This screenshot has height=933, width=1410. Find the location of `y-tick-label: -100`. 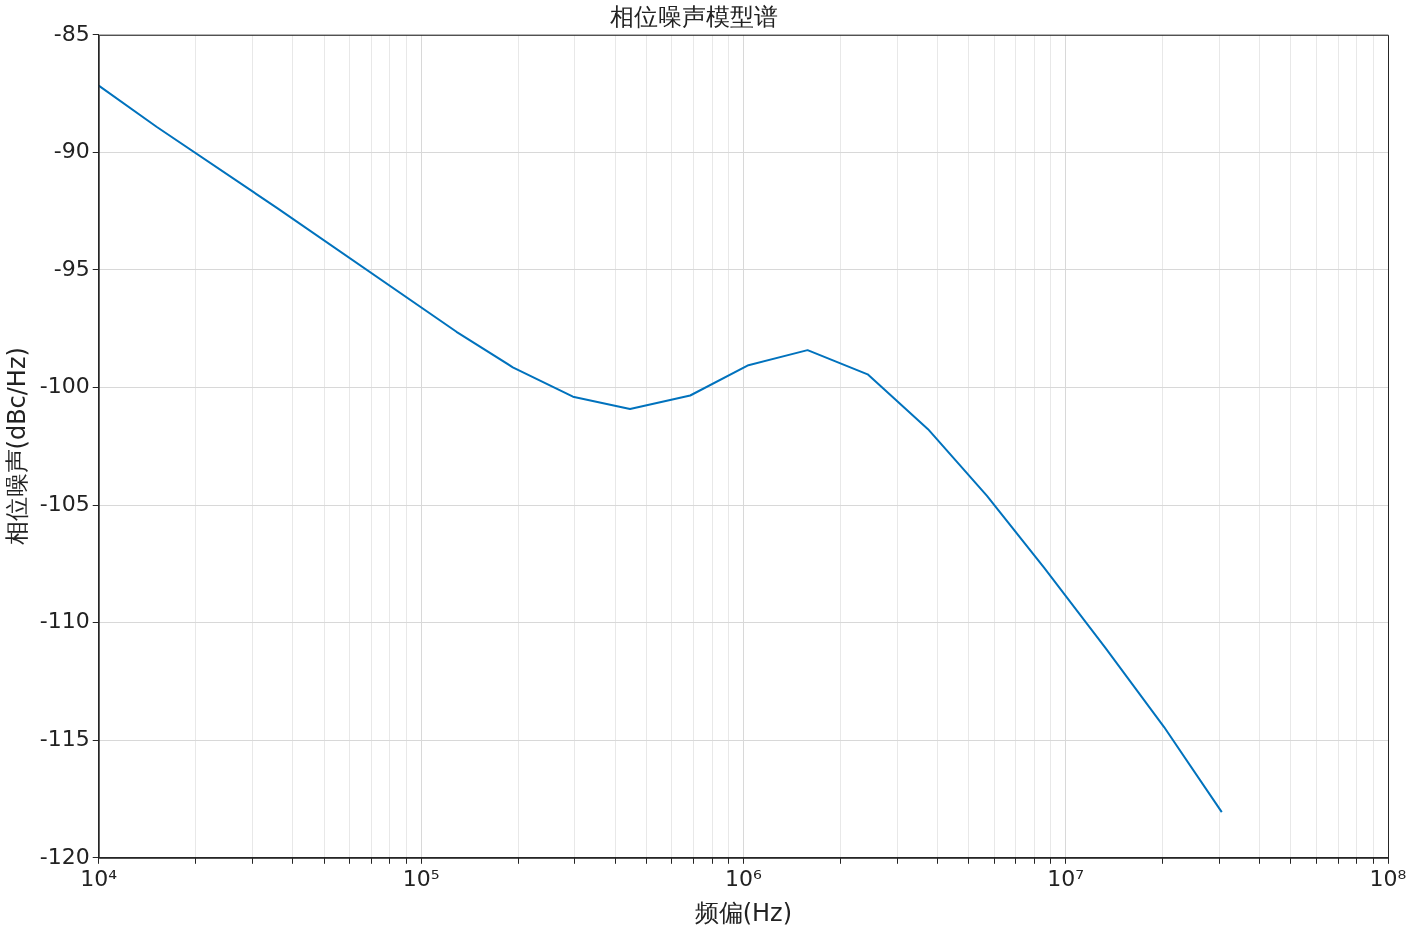

y-tick-label: -100 is located at coordinates (64, 386).